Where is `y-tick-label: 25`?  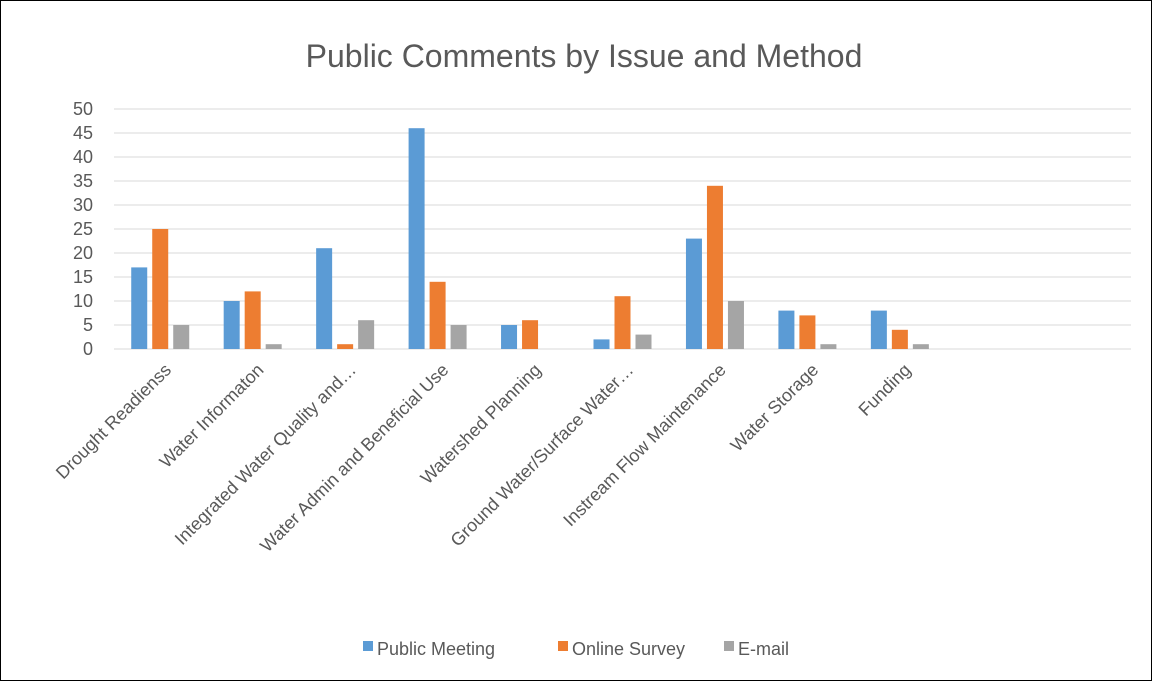 y-tick-label: 25 is located at coordinates (83, 229).